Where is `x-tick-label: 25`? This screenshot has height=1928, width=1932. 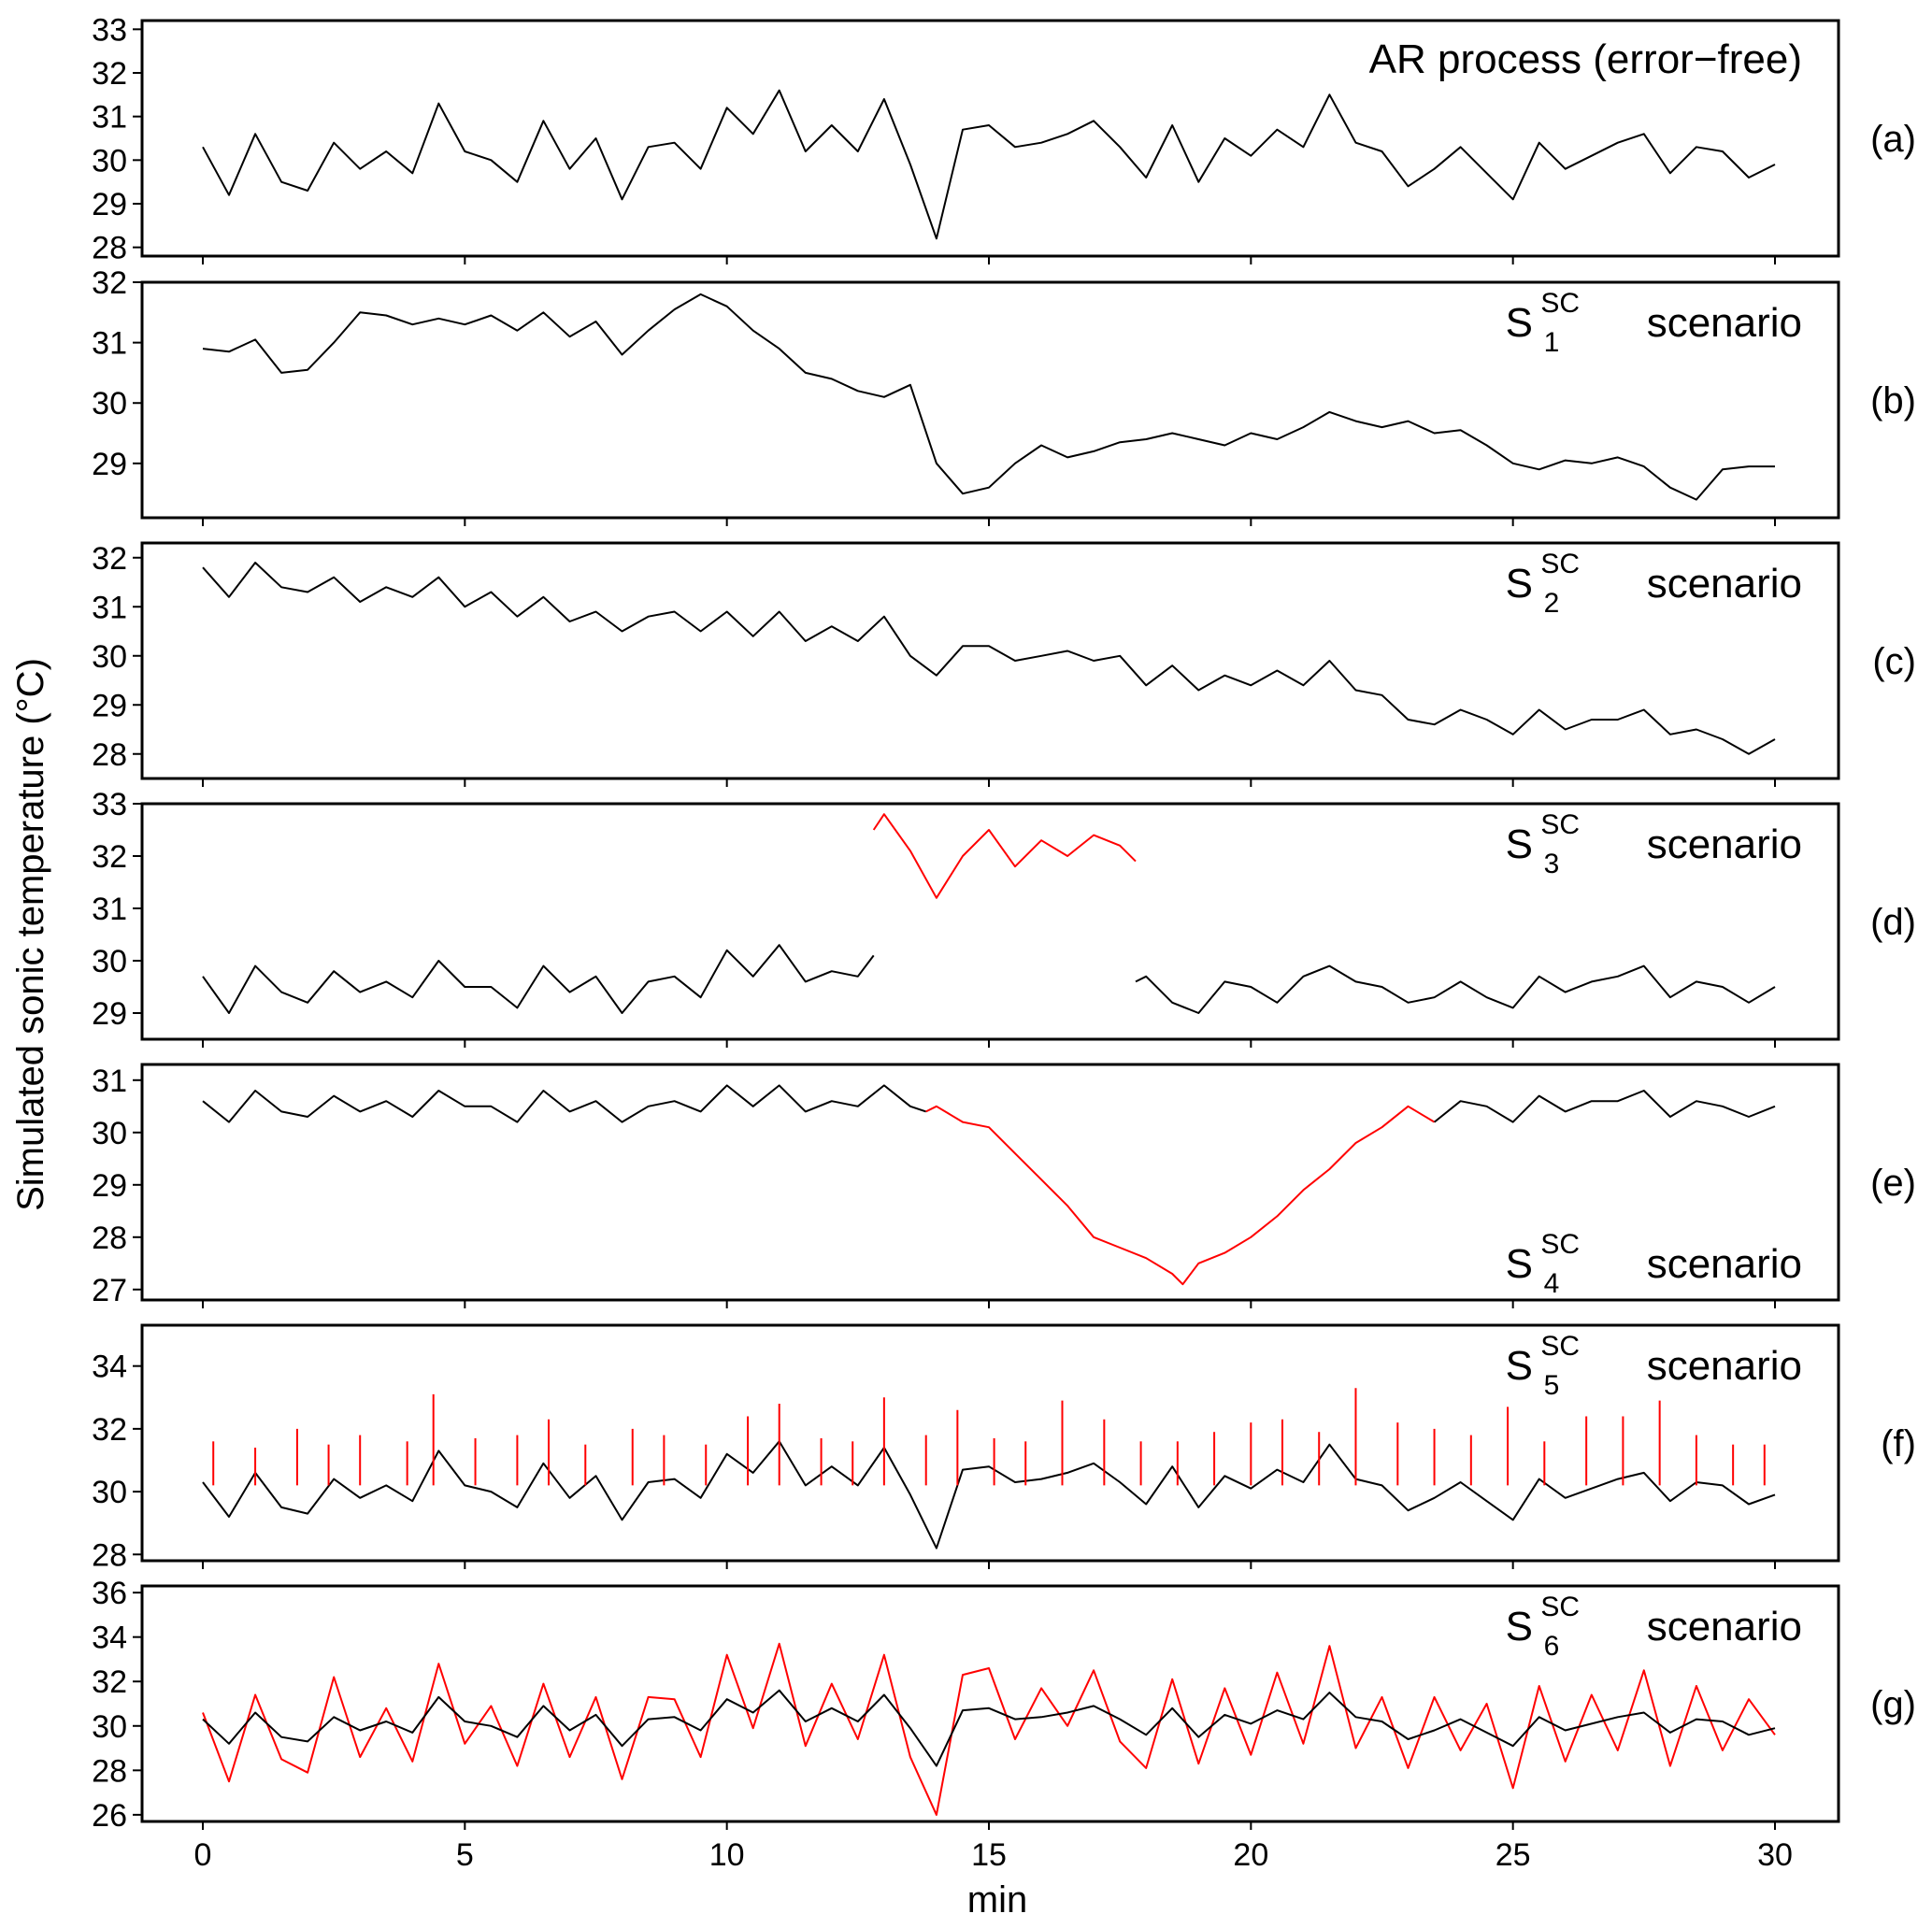
x-tick-label: 25 is located at coordinates (1513, 1855).